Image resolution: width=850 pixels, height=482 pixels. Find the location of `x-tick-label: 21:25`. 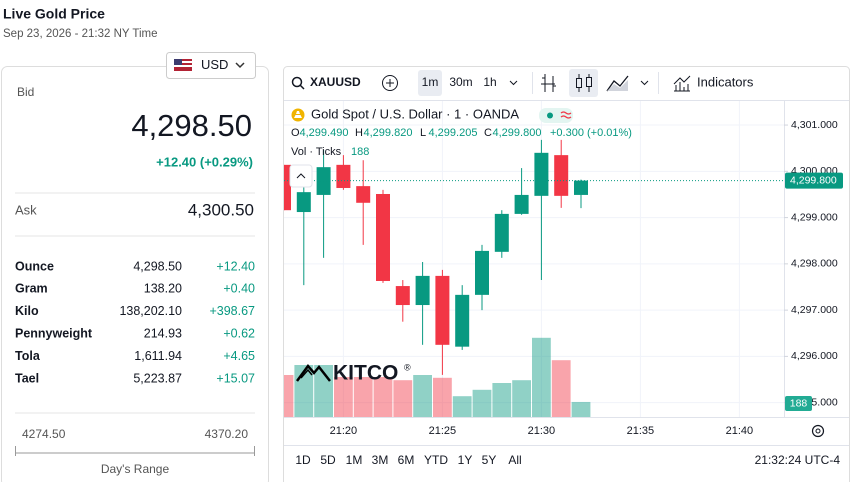

x-tick-label: 21:25 is located at coordinates (443, 431).